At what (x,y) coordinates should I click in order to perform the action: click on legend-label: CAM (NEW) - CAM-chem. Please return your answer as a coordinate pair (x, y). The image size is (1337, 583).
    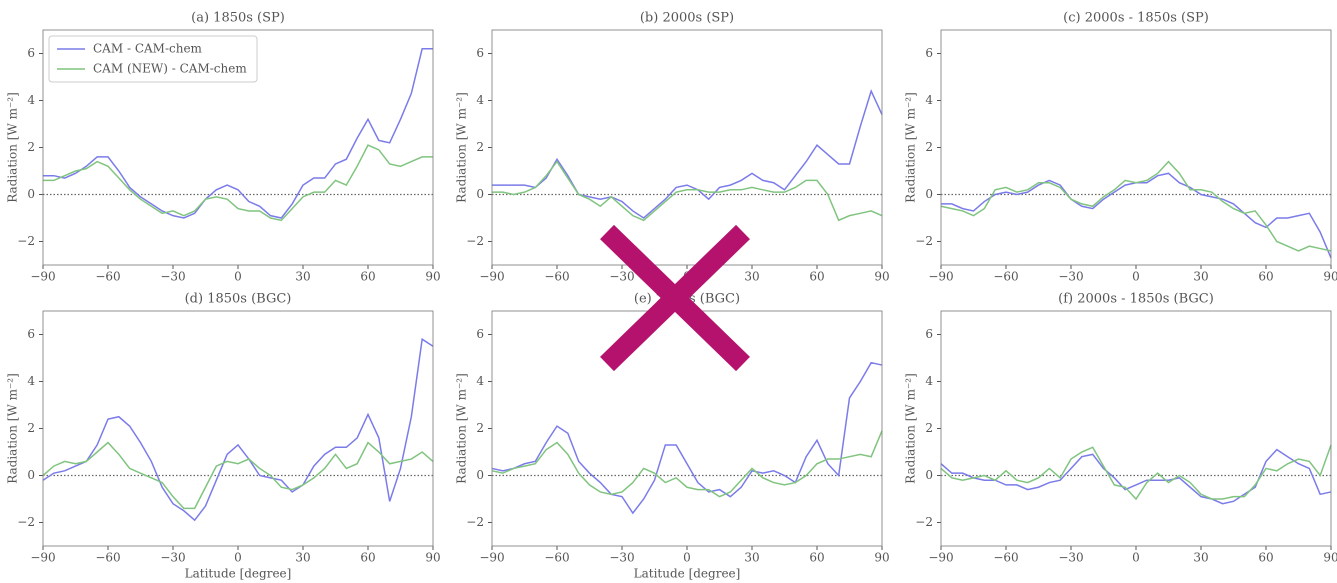
    Looking at the image, I should click on (170, 69).